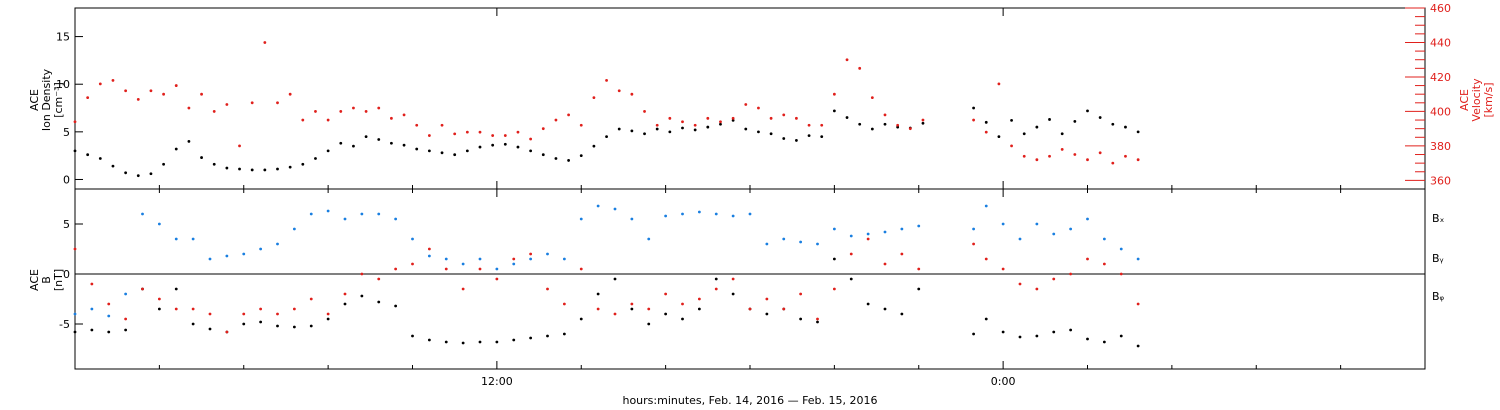 Image resolution: width=1500 pixels, height=410 pixels. Describe the element at coordinates (46, 280) in the screenshot. I see `bottom-left-axis-title: ACE B [nT]` at that location.